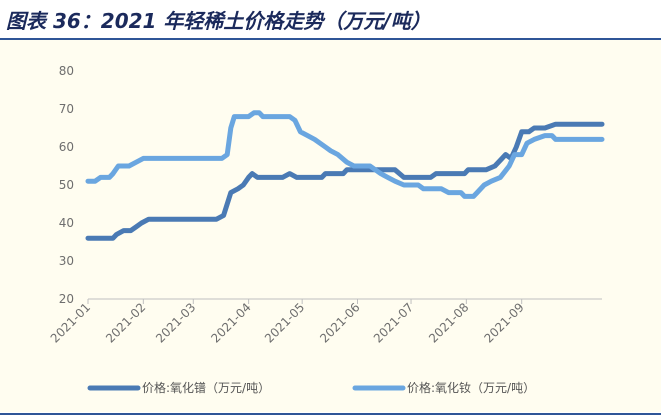  Describe the element at coordinates (206, 387) in the screenshot. I see `legend-label-1: 价格:氧化镨（万元/吨）` at that location.